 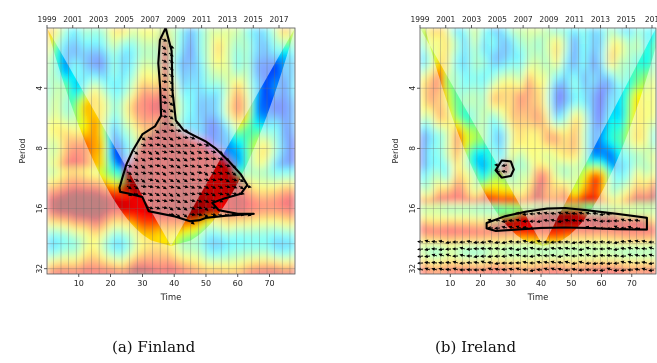 I want to click on year-tick-label: 2005, so click(x=124, y=19).